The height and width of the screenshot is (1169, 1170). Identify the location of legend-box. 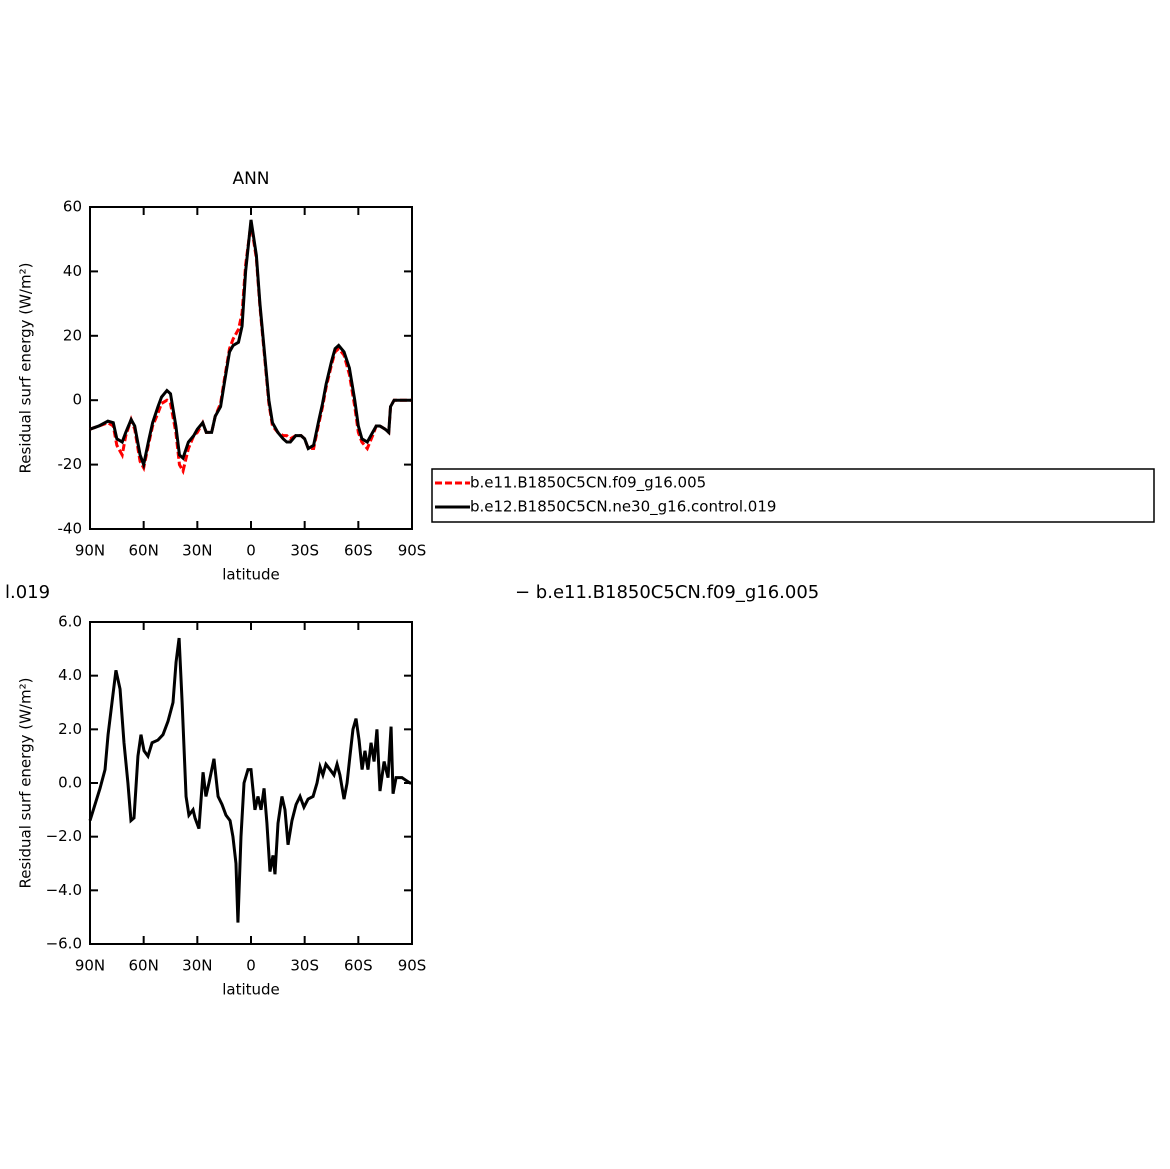
(793, 495).